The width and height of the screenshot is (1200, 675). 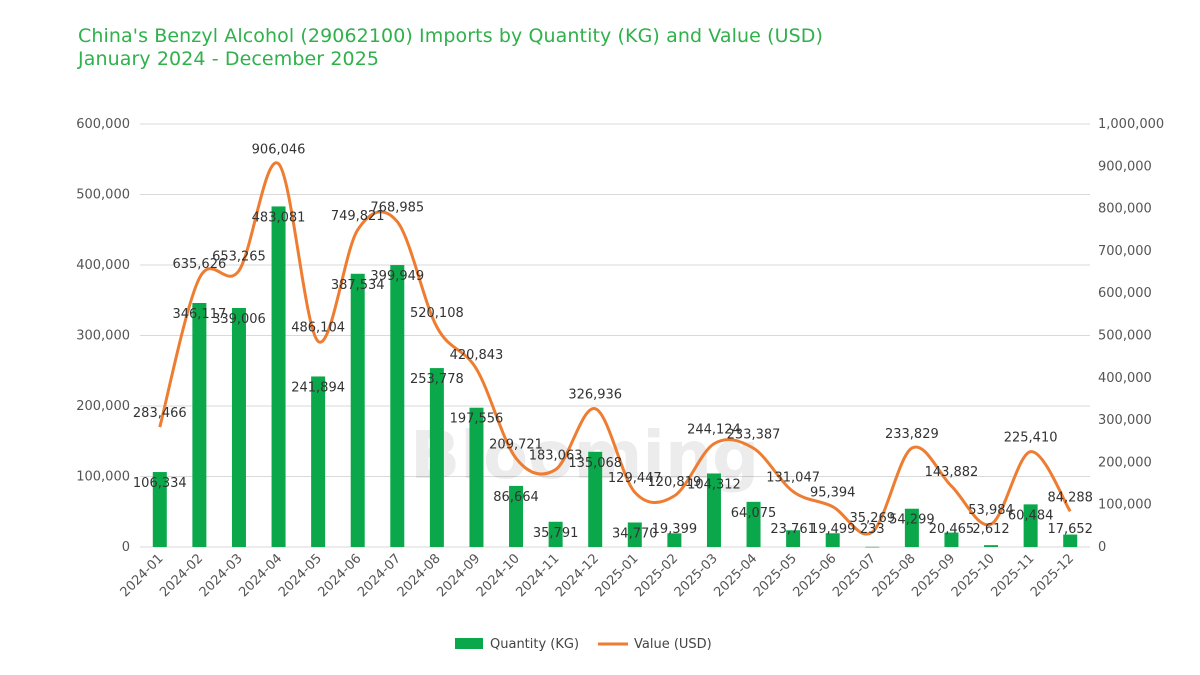 I want to click on y-left-tick-label: 0, so click(x=126, y=547).